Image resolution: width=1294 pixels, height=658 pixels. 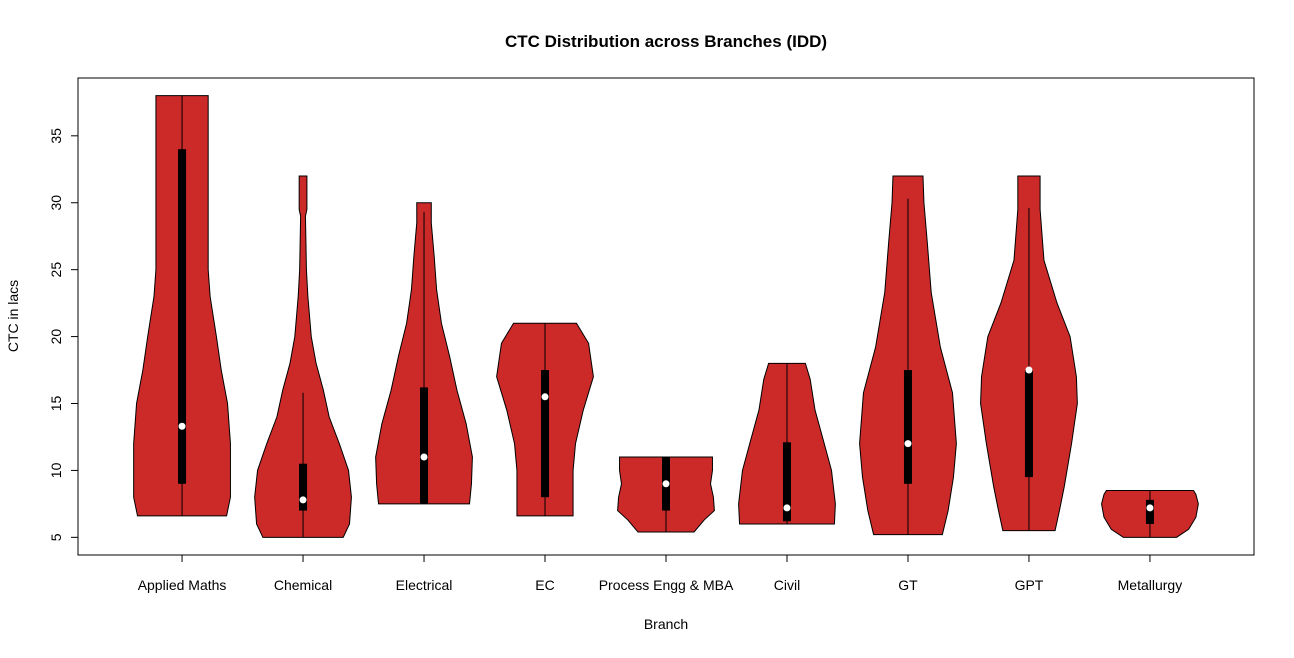 I want to click on x-tick-label: Chemical, so click(x=303, y=585).